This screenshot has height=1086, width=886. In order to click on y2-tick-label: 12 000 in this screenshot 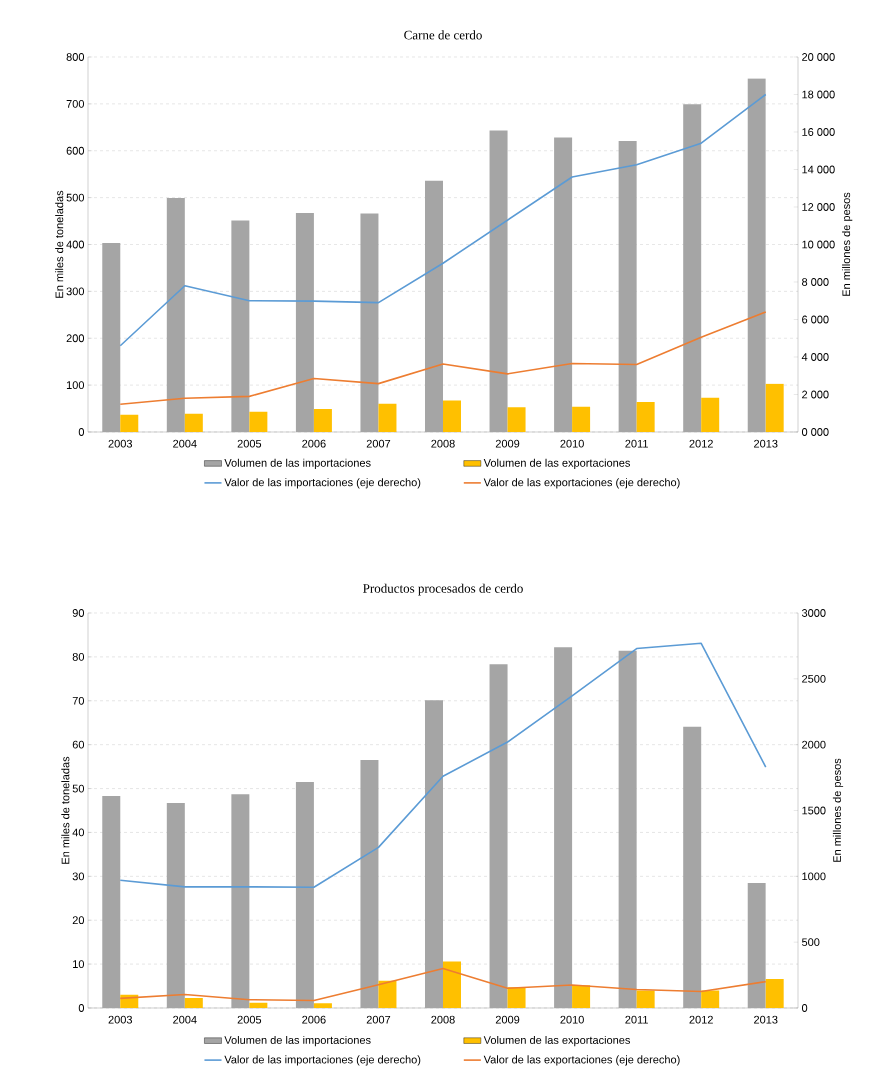, I will do `click(818, 207)`.